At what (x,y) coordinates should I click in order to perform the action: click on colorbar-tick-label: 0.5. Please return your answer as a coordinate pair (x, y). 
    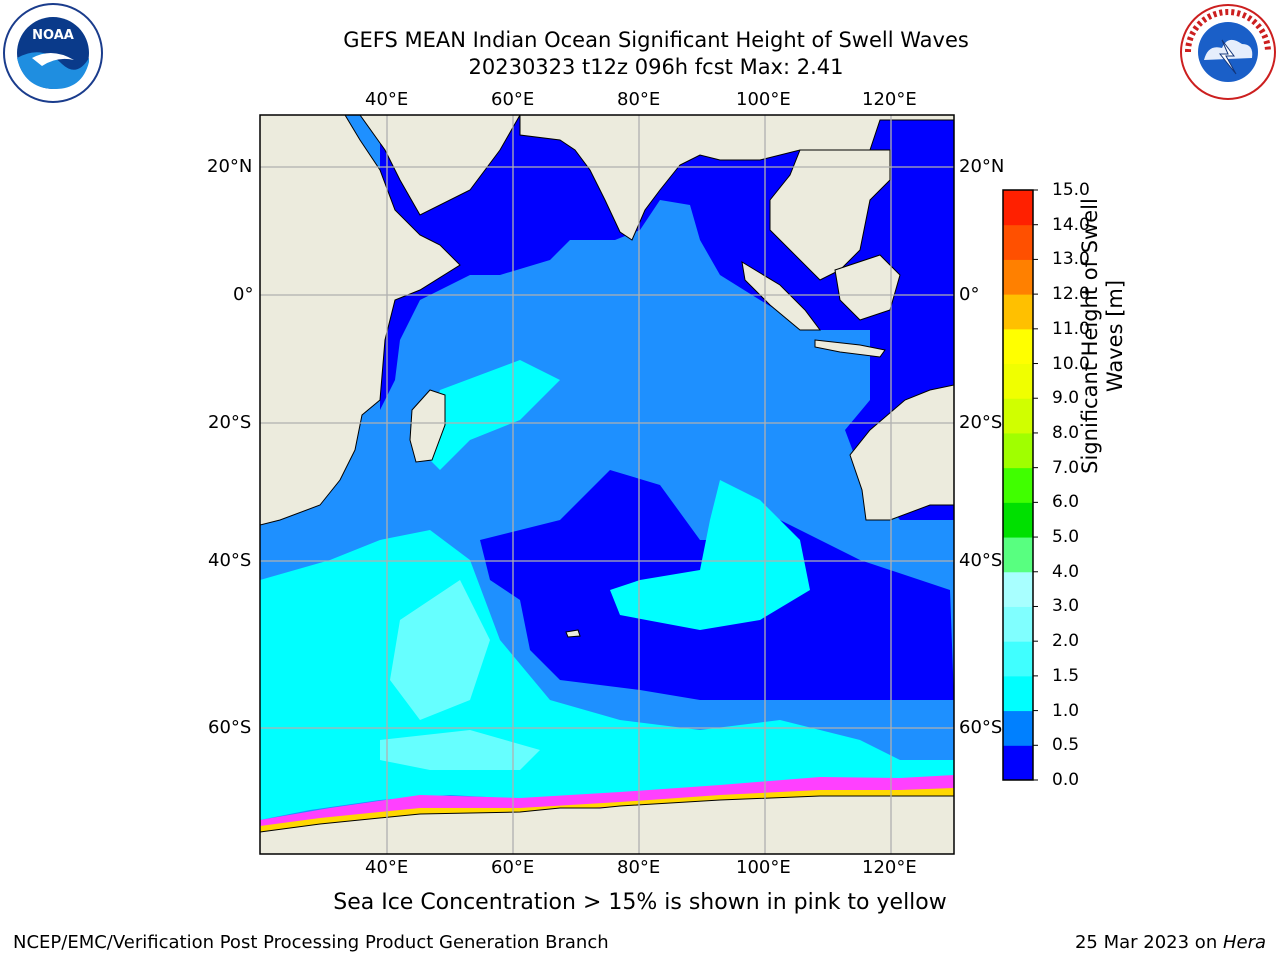
    Looking at the image, I should click on (1066, 745).